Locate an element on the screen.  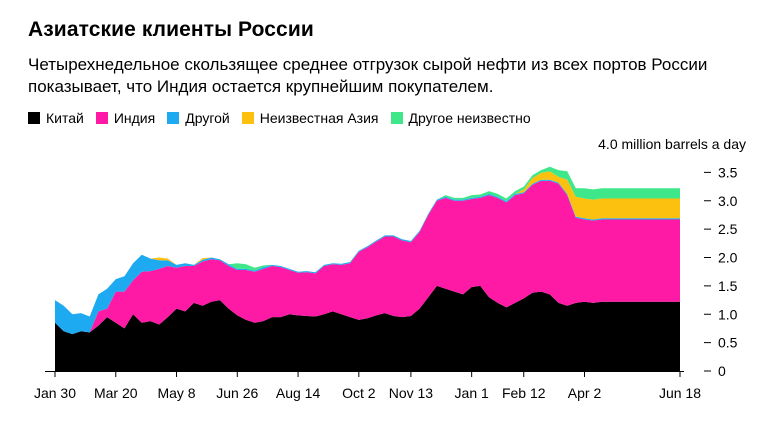
legend-item-other: Другой is located at coordinates (198, 118).